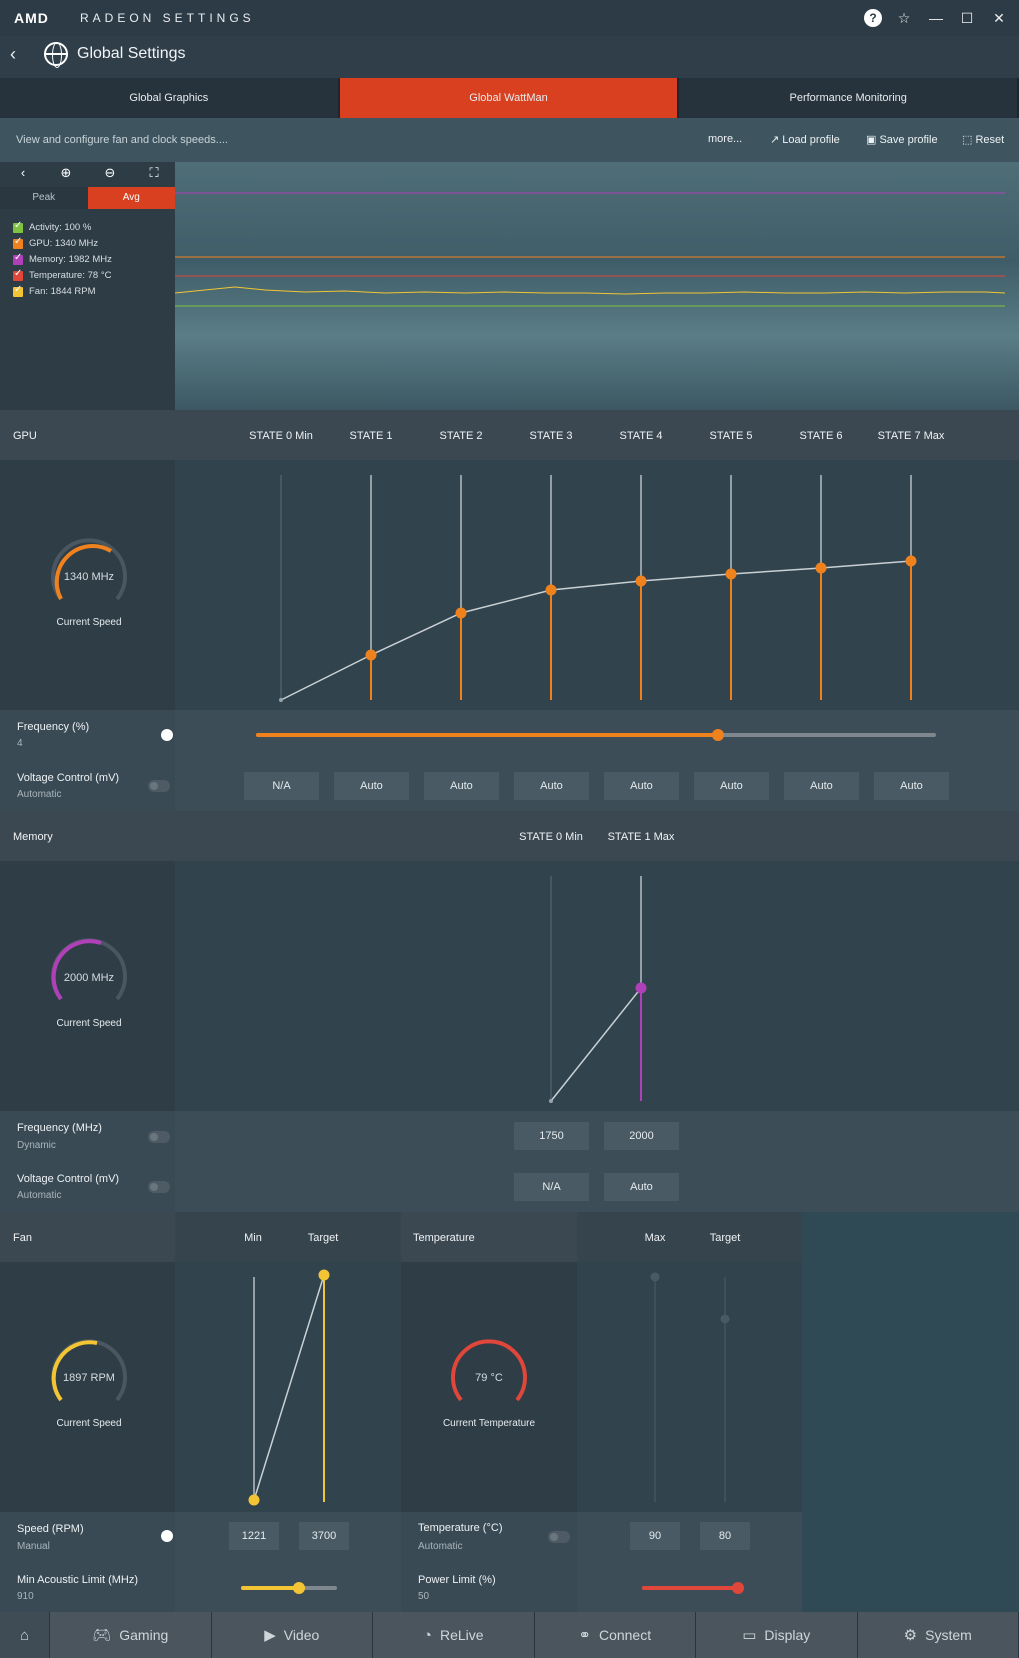  I want to click on memory-frequency-title: Frequency (MHz), so click(59, 1128).